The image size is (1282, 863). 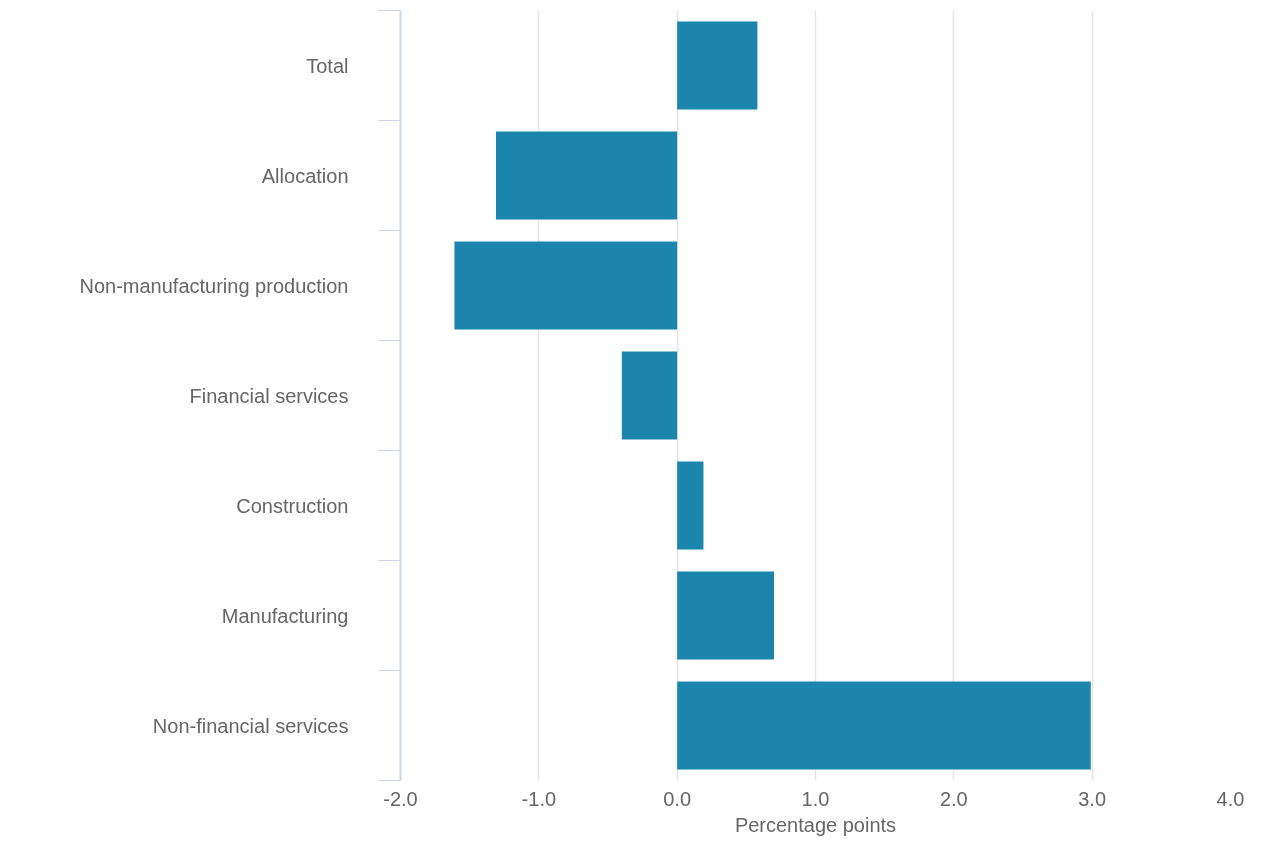 I want to click on y-tick-label: Non-financial services, so click(x=250, y=725).